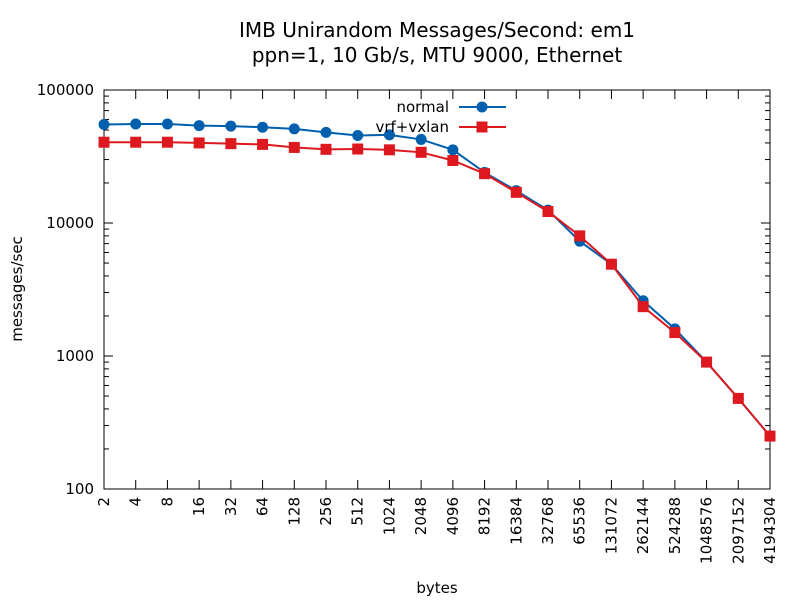 The height and width of the screenshot is (600, 800). What do you see at coordinates (199, 506) in the screenshot?
I see `x-tick-label: 16` at bounding box center [199, 506].